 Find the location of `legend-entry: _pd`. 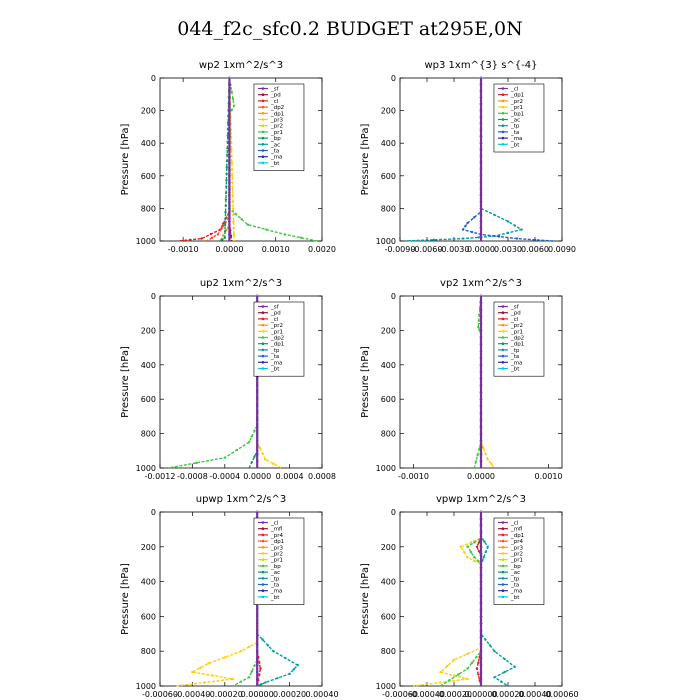

legend-entry: _pd is located at coordinates (515, 314).